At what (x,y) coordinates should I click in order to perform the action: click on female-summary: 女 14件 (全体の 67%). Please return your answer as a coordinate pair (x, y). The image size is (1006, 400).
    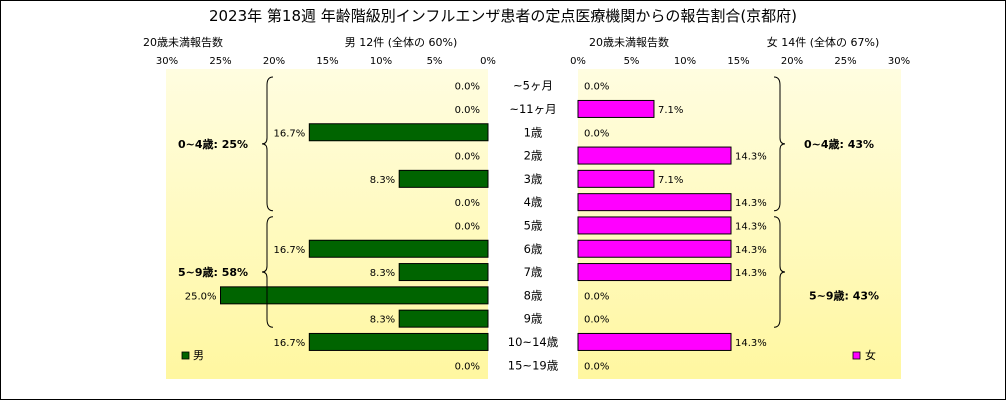
    Looking at the image, I should click on (823, 42).